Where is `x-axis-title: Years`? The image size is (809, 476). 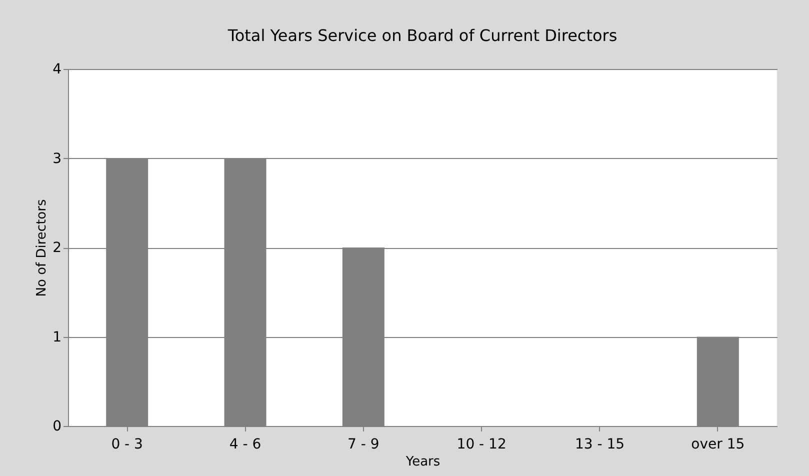 x-axis-title: Years is located at coordinates (422, 462).